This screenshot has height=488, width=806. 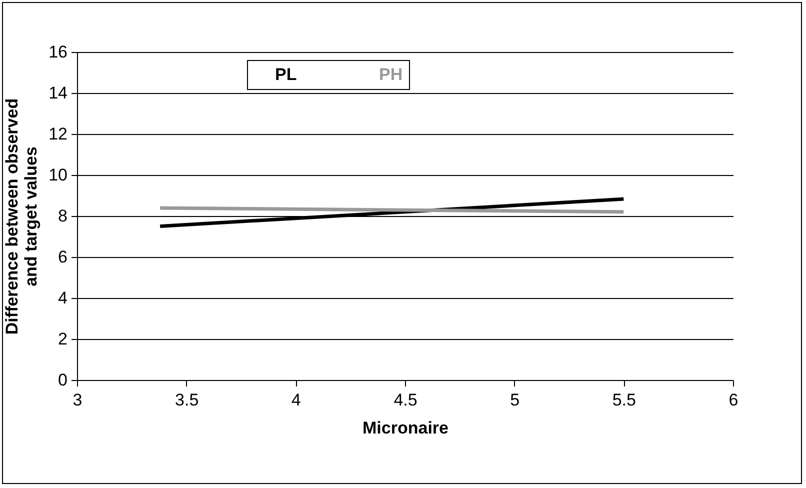 What do you see at coordinates (515, 400) in the screenshot?
I see `x-tick-label: 5` at bounding box center [515, 400].